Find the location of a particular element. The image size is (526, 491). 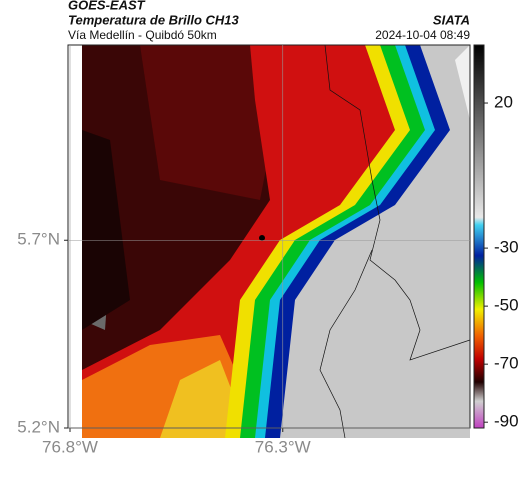

colorbar-tick-label: -50 is located at coordinates (506, 305).